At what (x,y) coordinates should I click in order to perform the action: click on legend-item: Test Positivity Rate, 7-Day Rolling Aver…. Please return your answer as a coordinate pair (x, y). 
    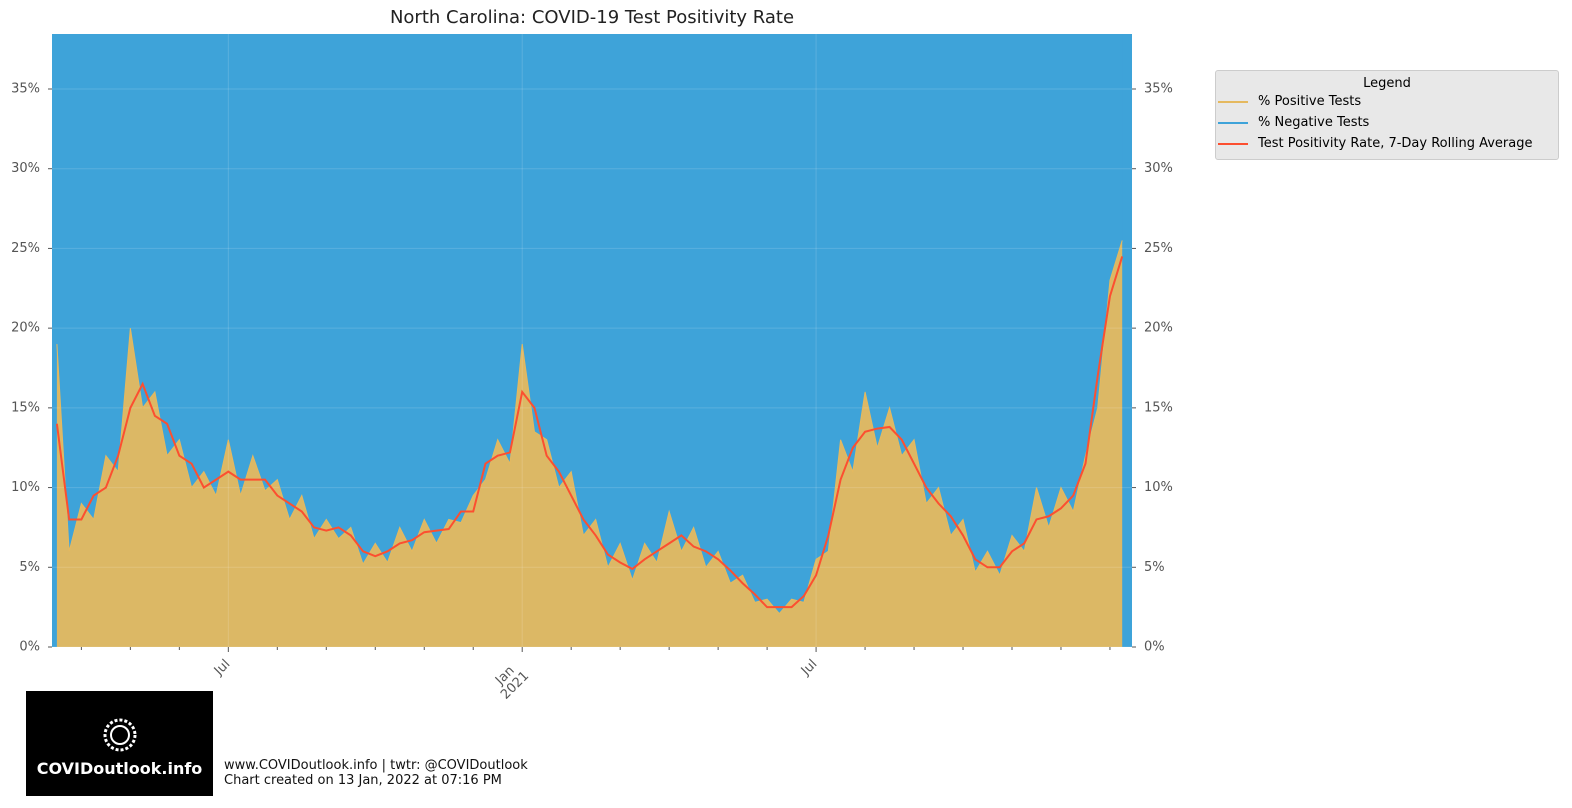
    Looking at the image, I should click on (1387, 143).